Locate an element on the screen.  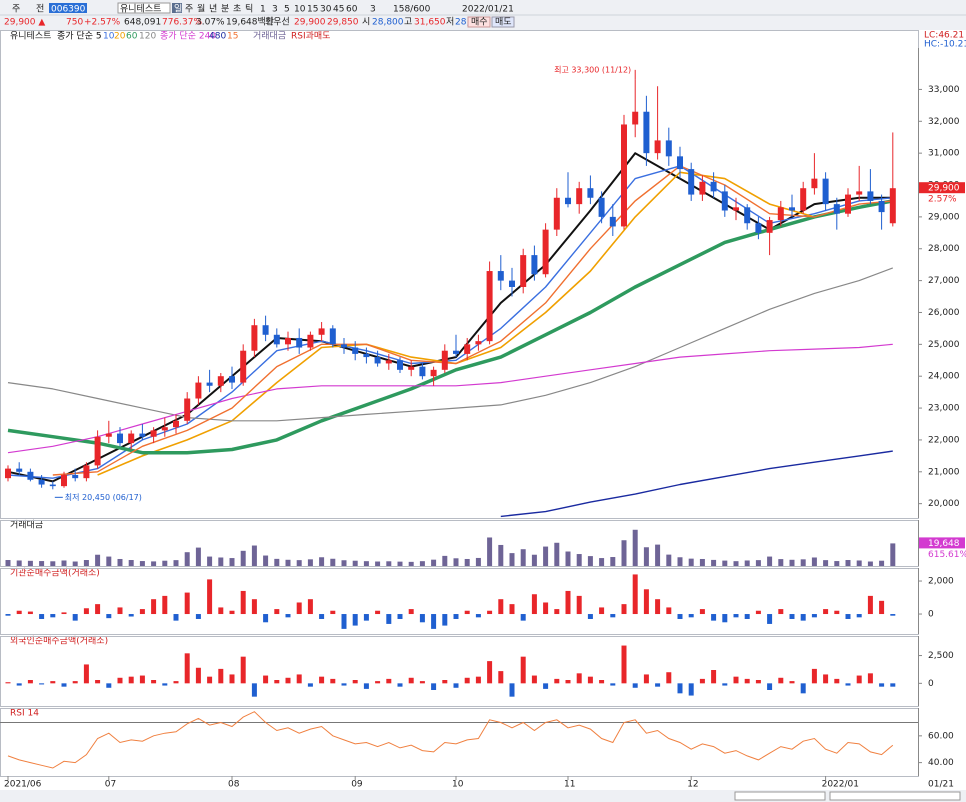
tb: 29,900 ▲ is located at coordinates (24, 23).